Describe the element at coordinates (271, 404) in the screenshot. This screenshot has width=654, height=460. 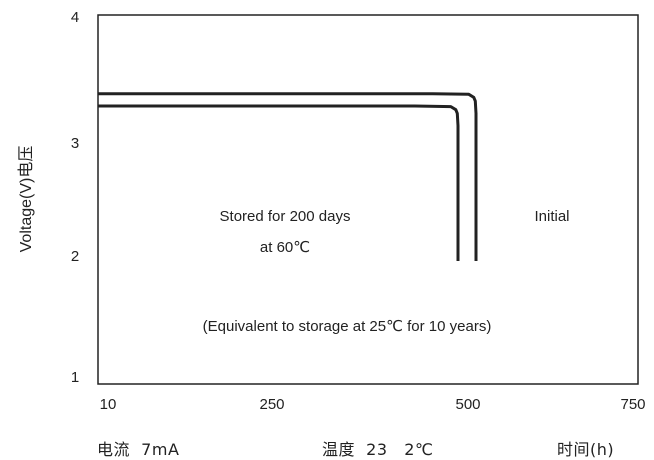
I see `x-tick-label-250: 250` at that location.